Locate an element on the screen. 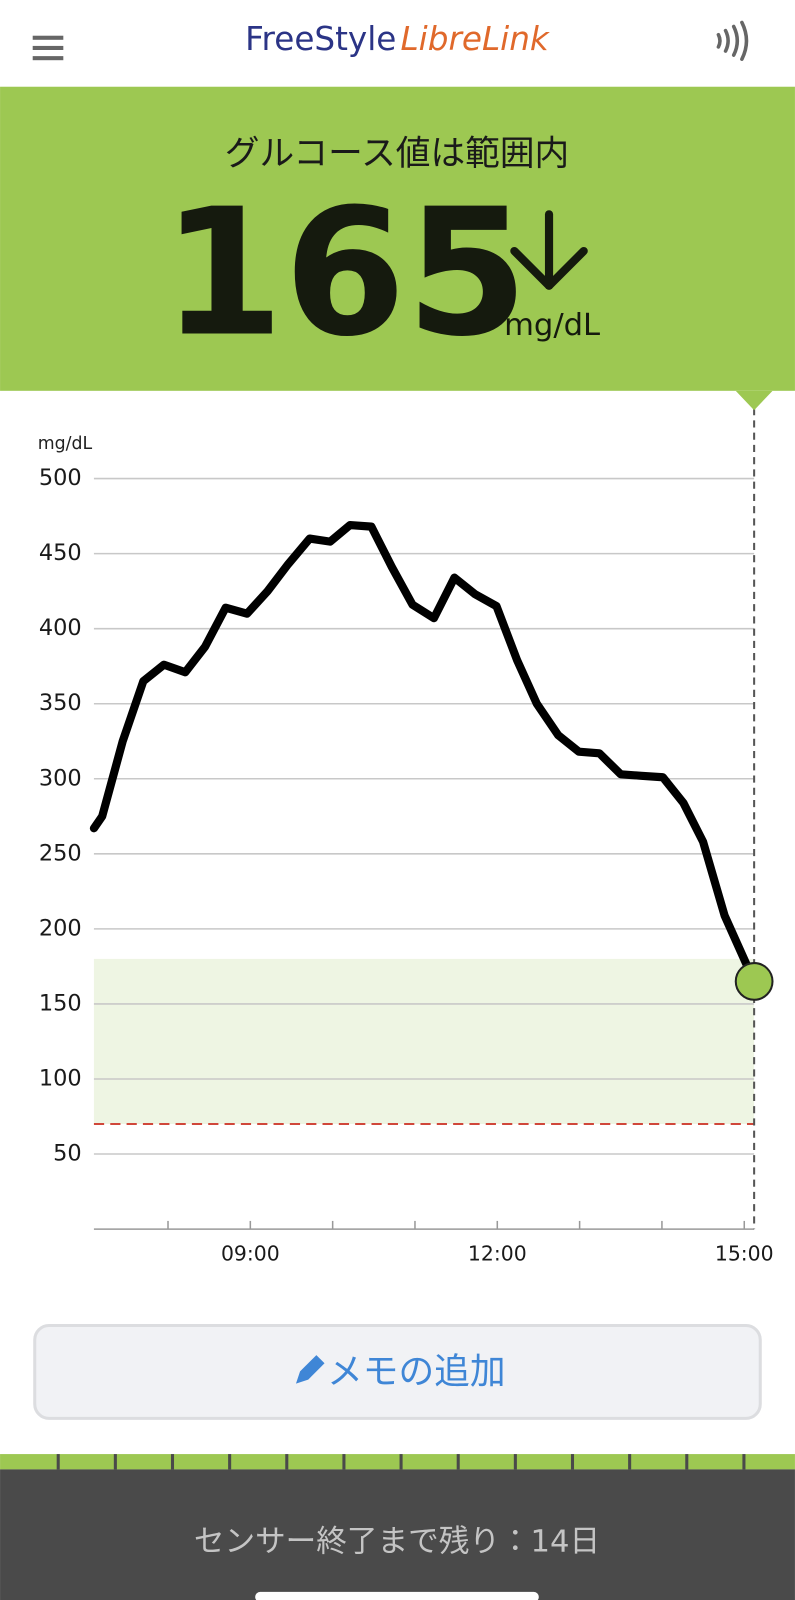 The width and height of the screenshot is (795, 1600). pencil-icon is located at coordinates (310, 1369).